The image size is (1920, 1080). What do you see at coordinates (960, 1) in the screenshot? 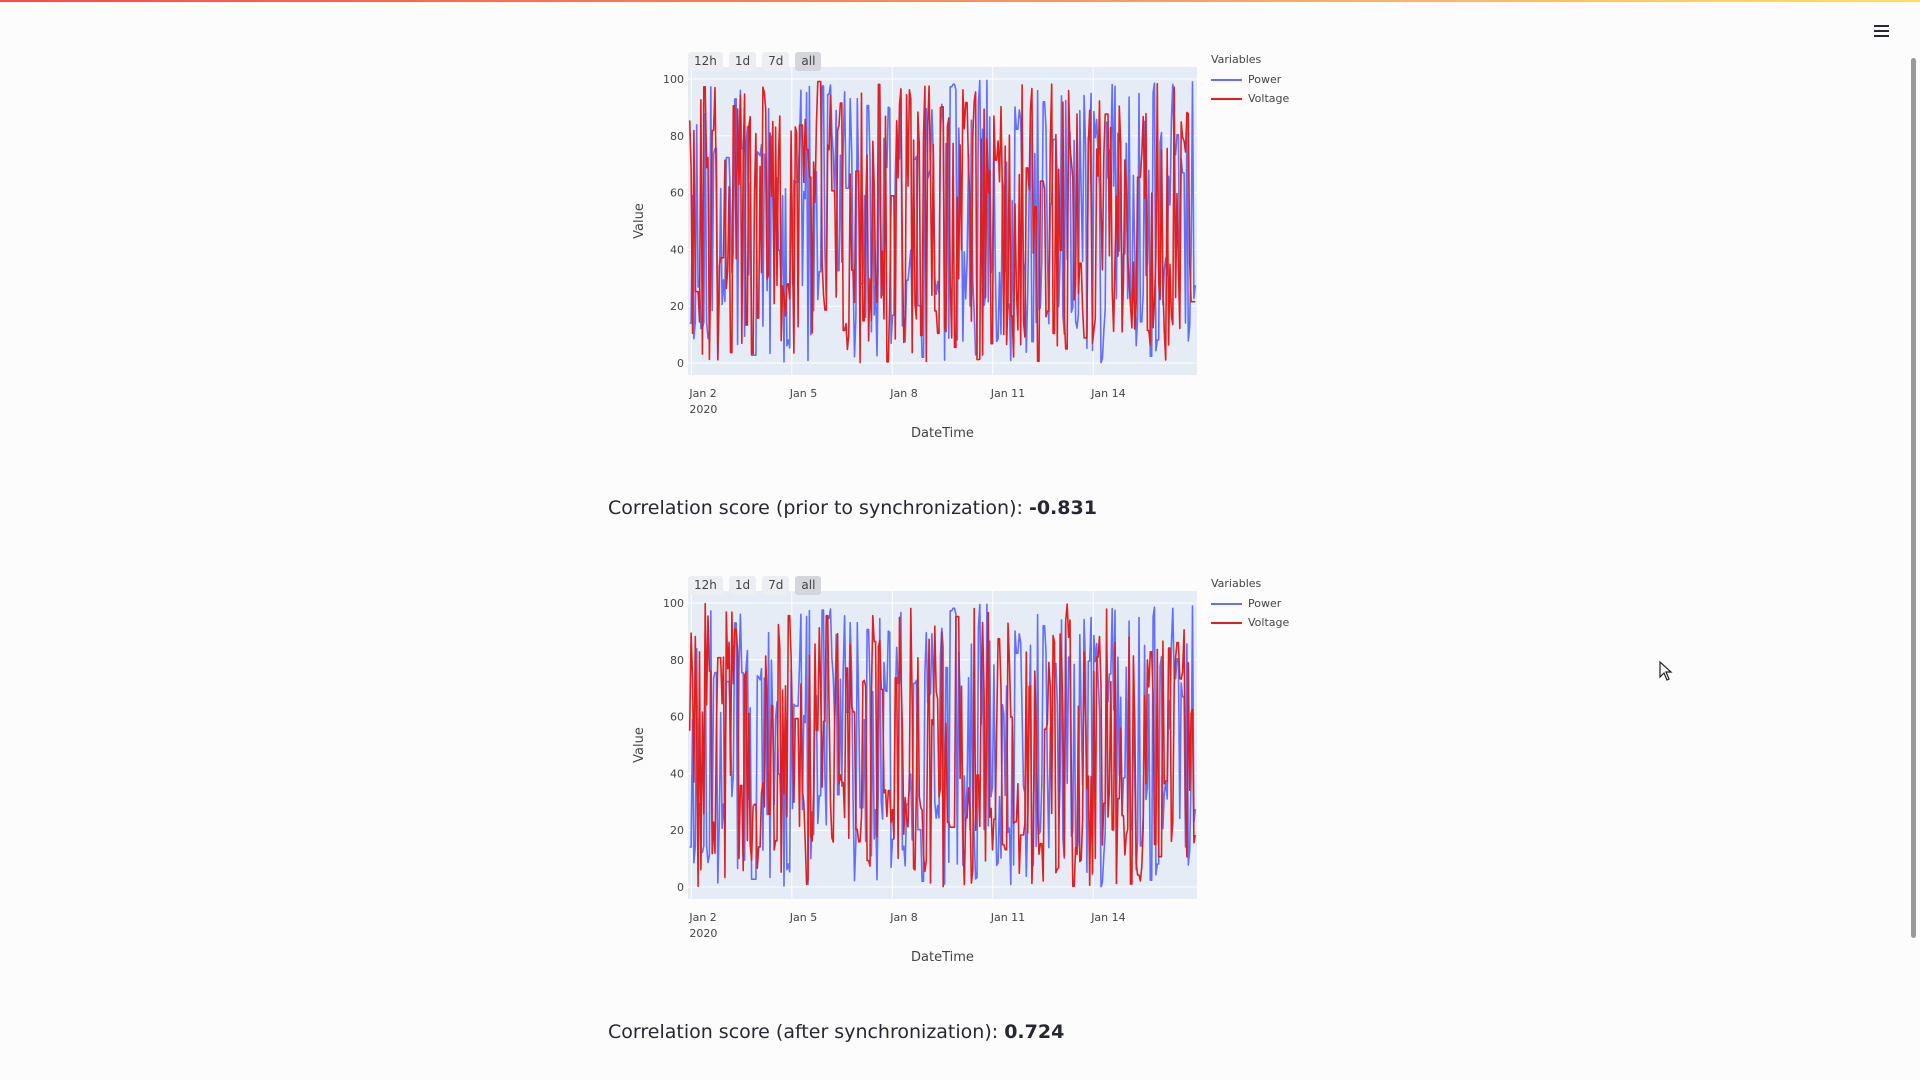
I see `header-accent-bar` at bounding box center [960, 1].